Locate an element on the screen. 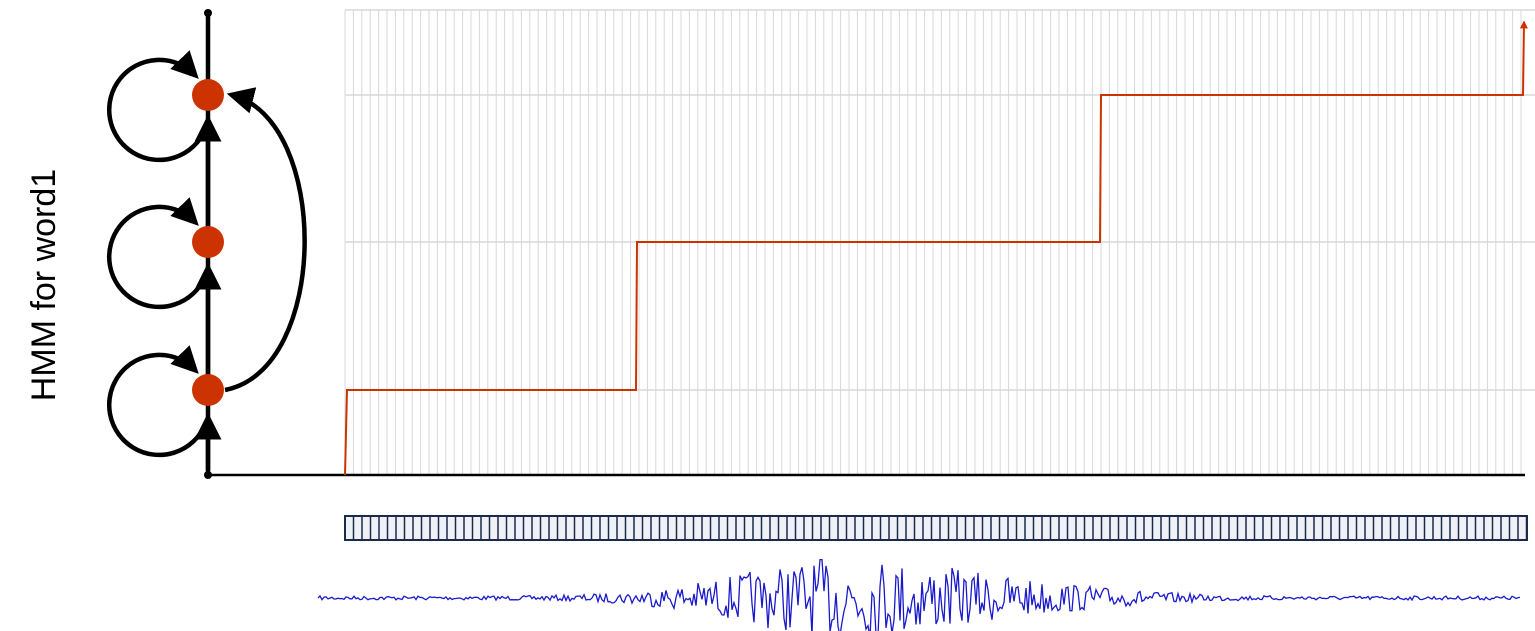 This screenshot has width=1535, height=631. frame-strip is located at coordinates (936, 528).